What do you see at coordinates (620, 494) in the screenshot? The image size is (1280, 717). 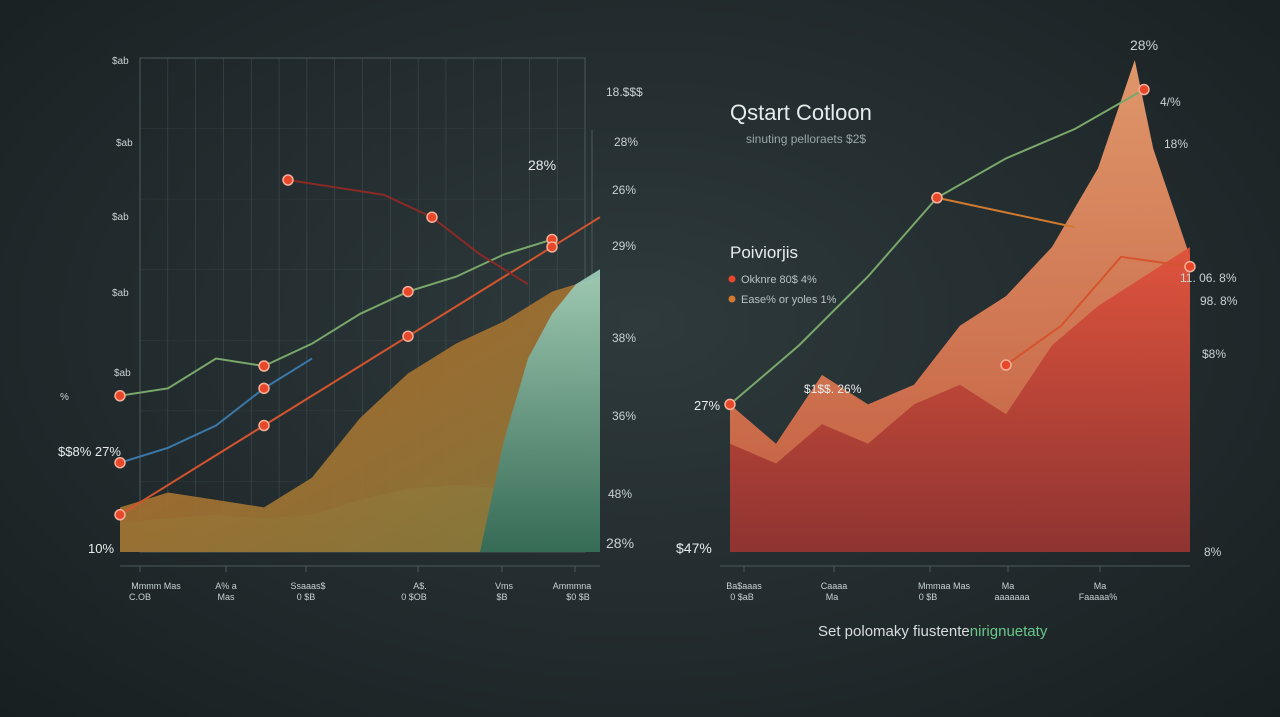 I see `left-right-tick: 48%` at bounding box center [620, 494].